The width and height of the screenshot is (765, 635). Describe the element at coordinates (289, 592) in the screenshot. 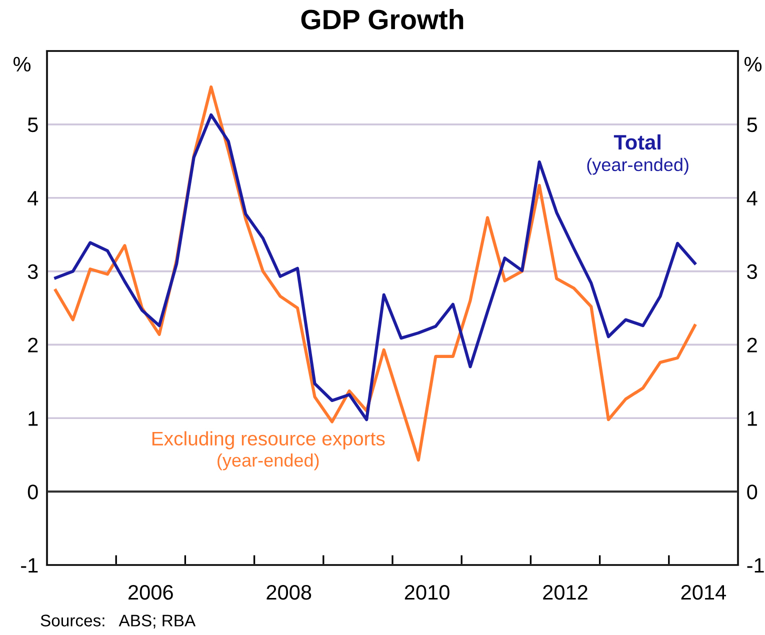

I see `x-tick-label: 2008` at that location.